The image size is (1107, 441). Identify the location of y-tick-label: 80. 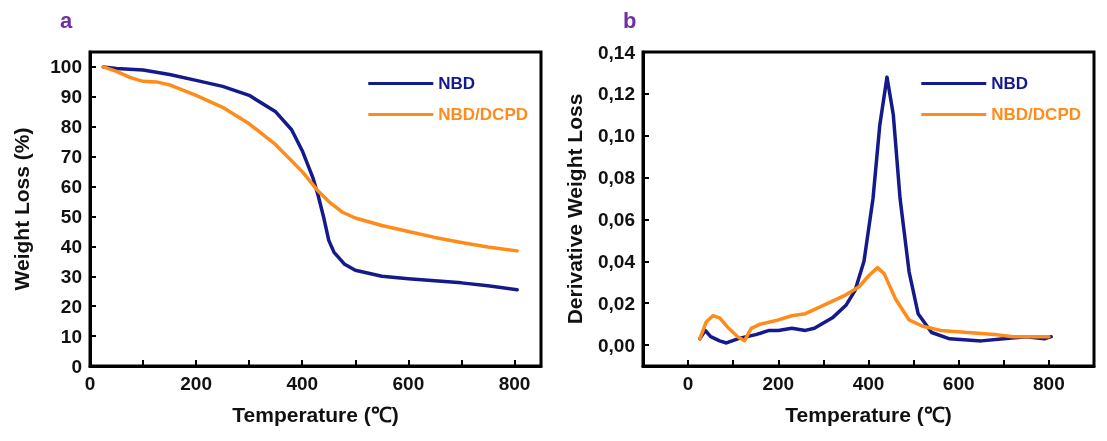
(71, 127).